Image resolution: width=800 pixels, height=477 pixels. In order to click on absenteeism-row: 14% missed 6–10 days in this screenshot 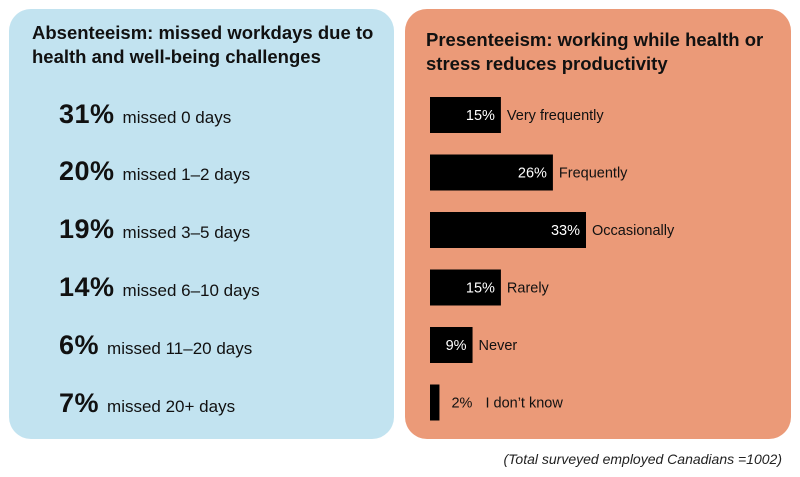, I will do `click(159, 292)`.